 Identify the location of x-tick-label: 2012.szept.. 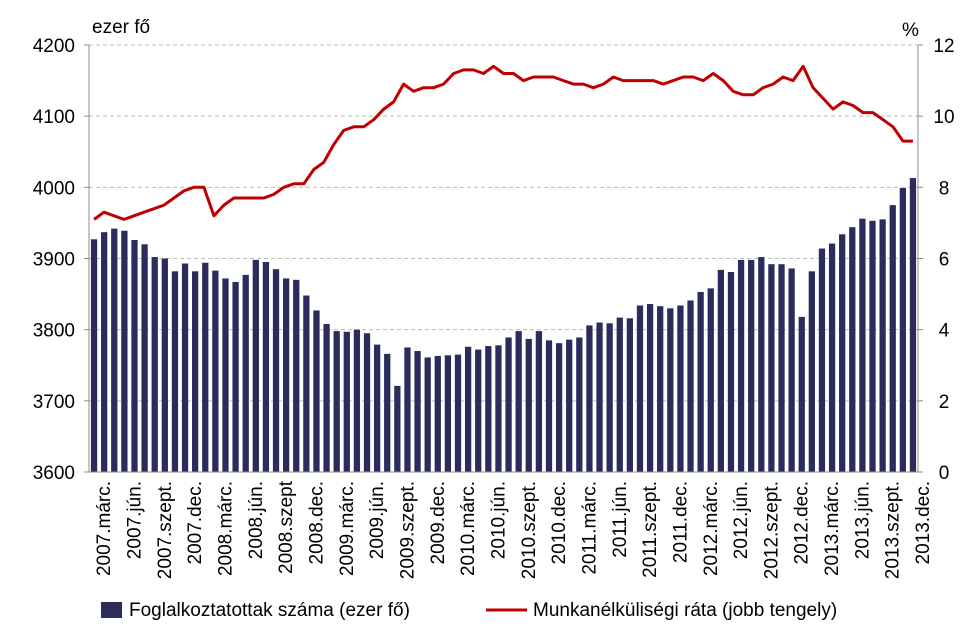
(771, 530).